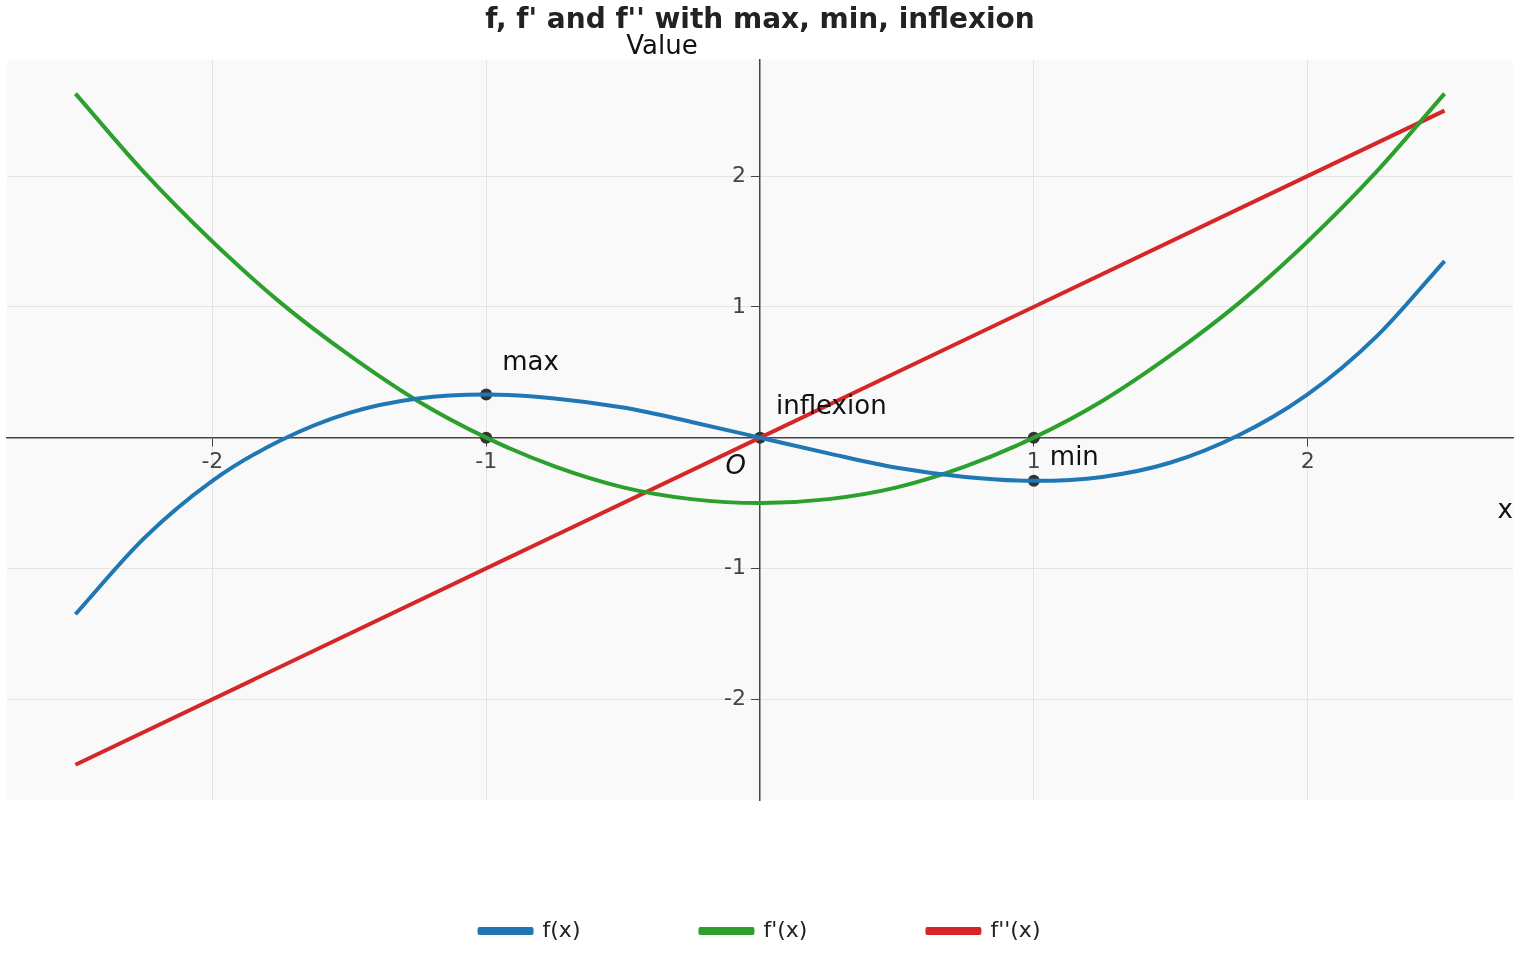  I want to click on x-tick-label: -1, so click(486, 460).